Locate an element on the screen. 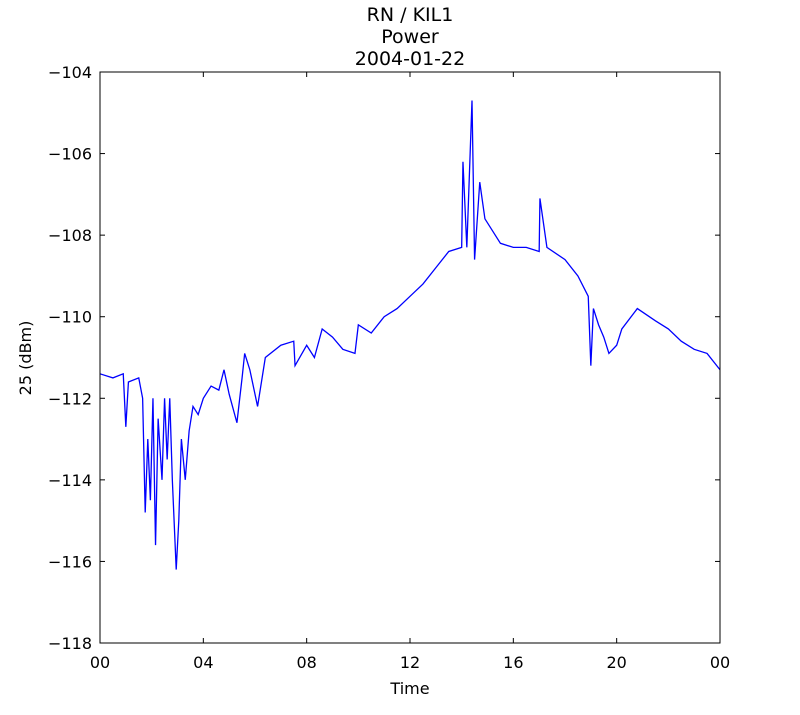 This screenshot has height=715, width=800. x-tick-label: 20 is located at coordinates (616, 662).